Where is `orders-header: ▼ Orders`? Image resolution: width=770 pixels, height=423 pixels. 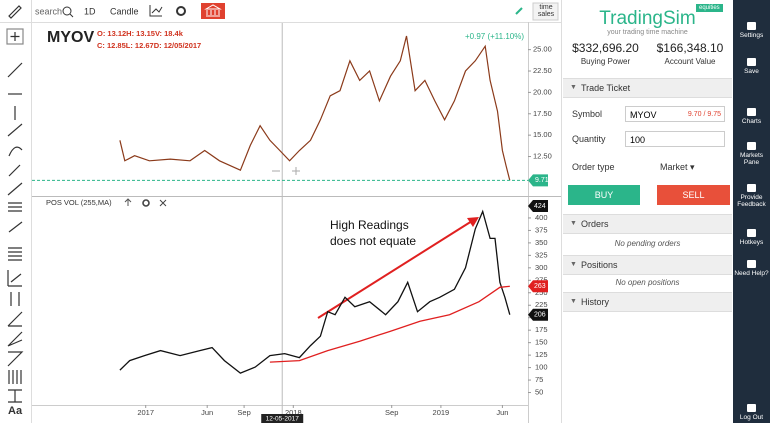
orders-header: ▼ Orders is located at coordinates (647, 224).